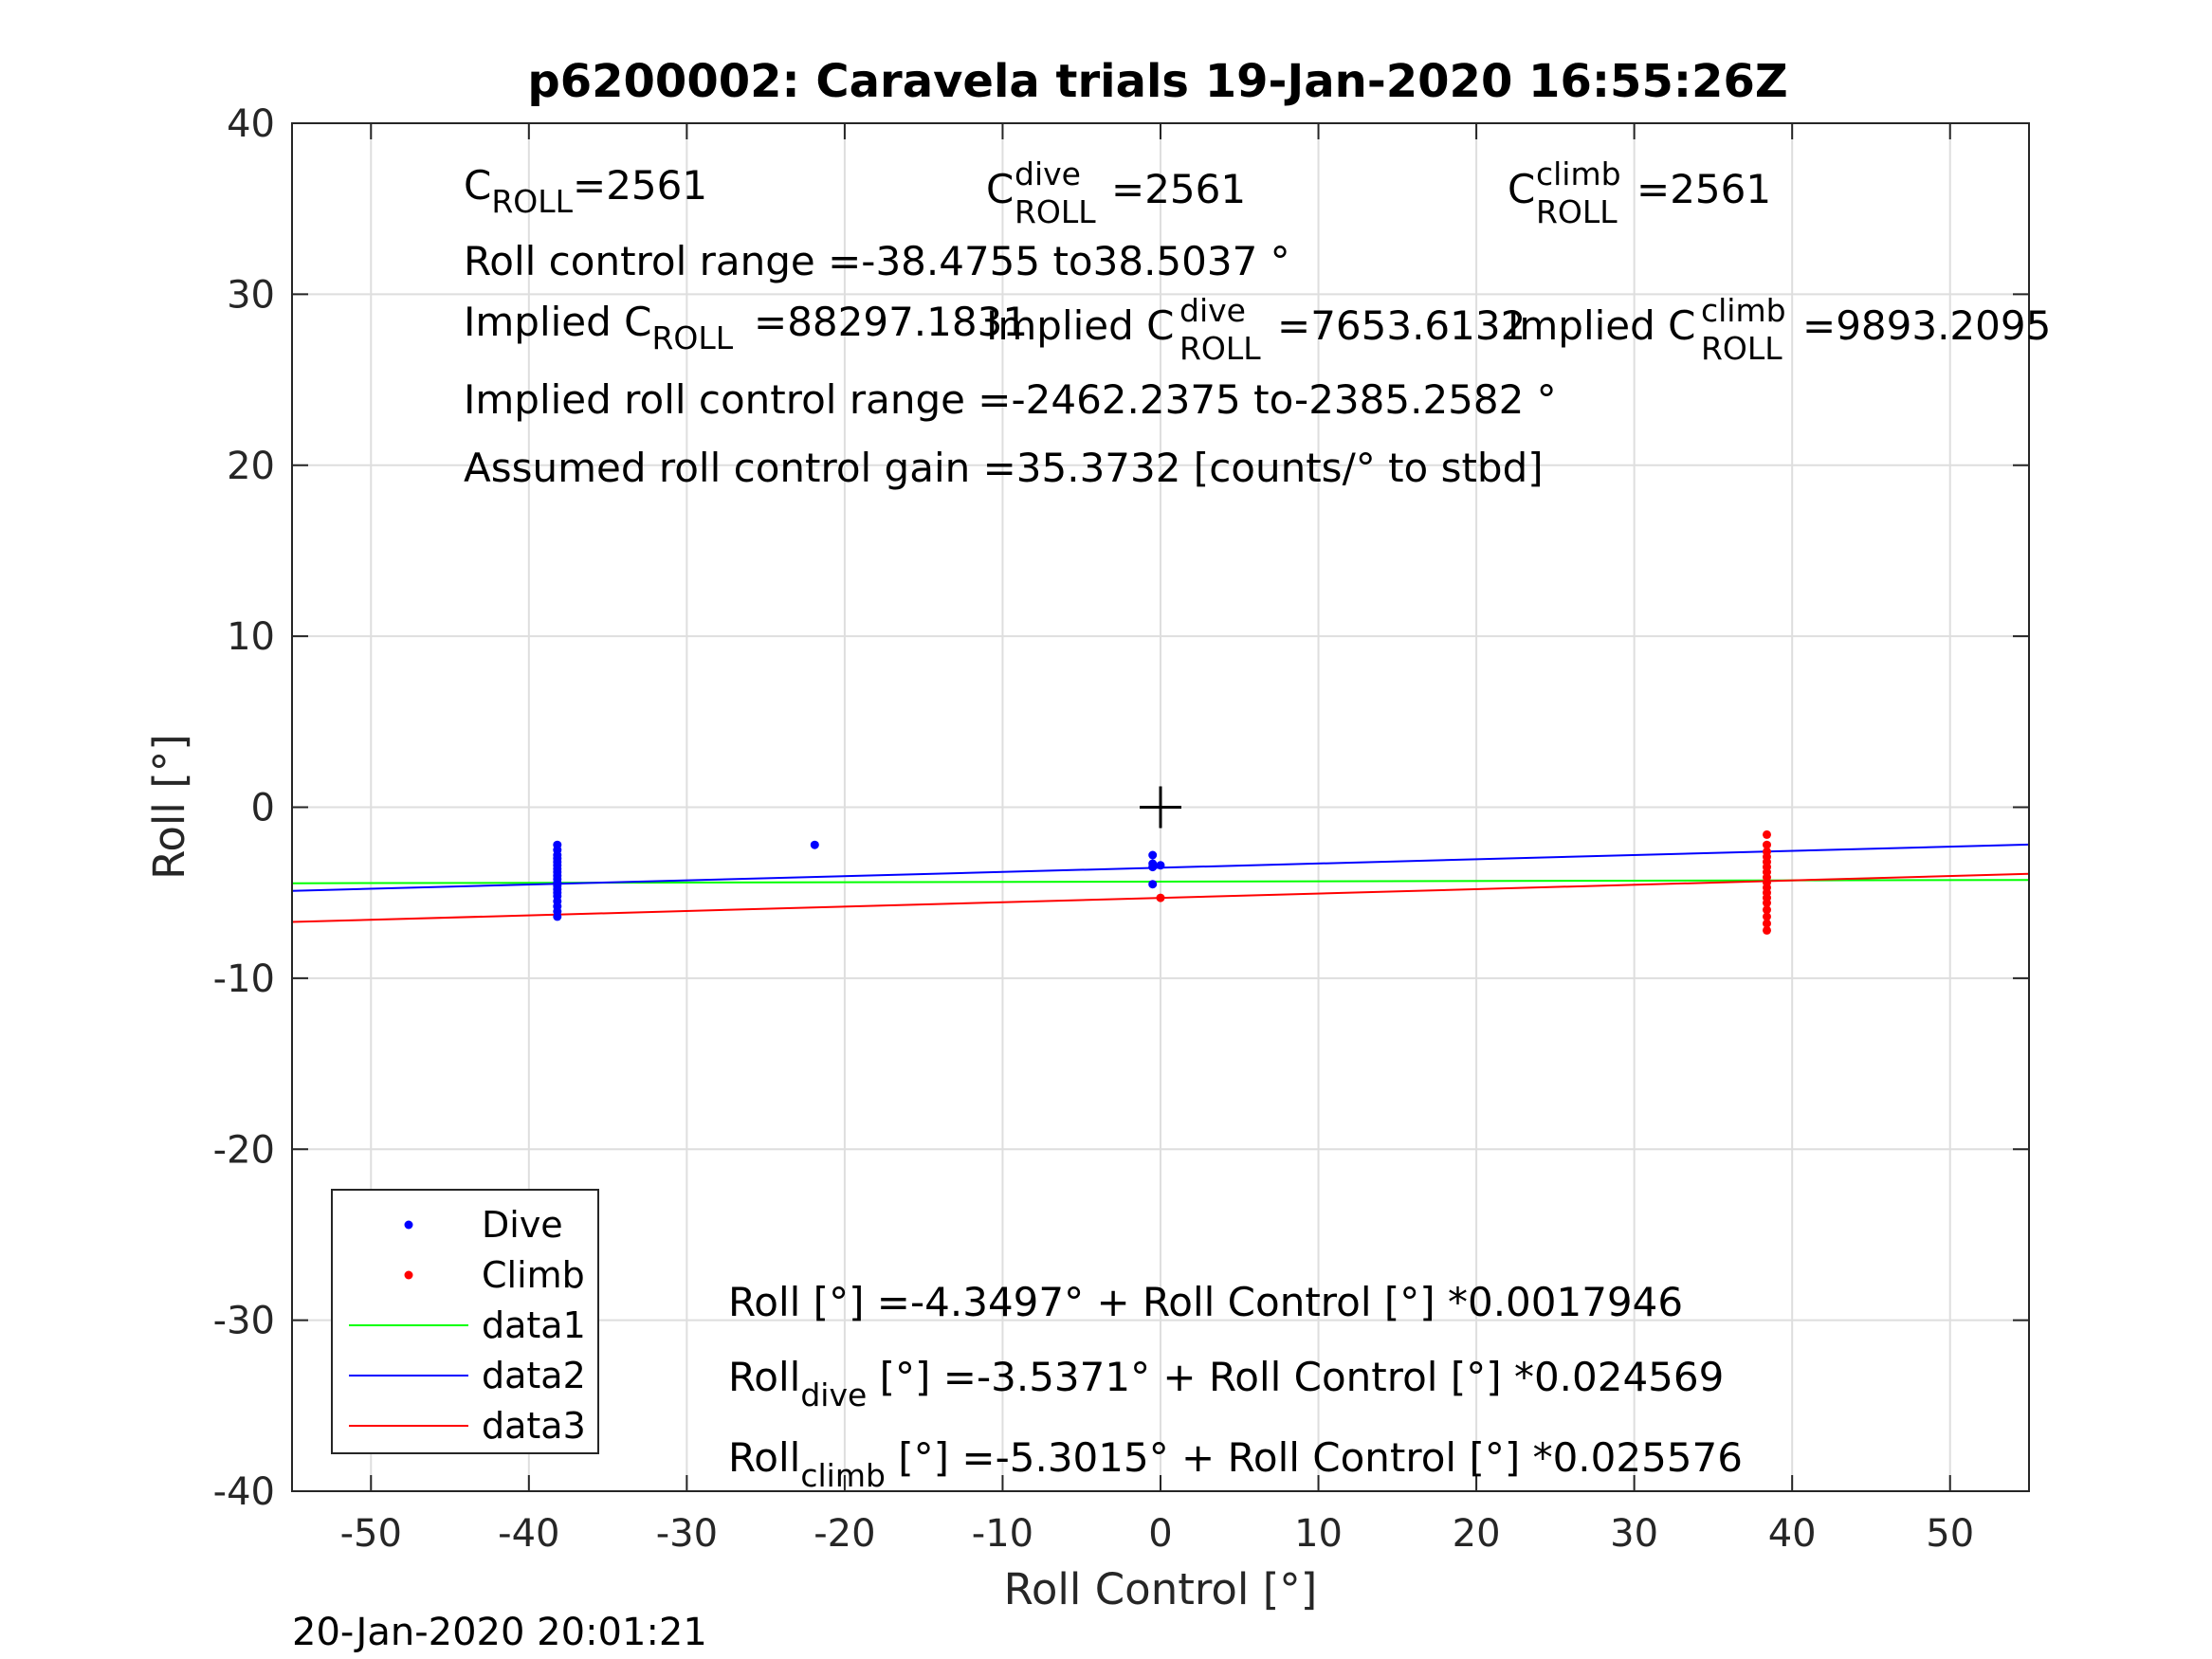 The height and width of the screenshot is (1659, 2212). I want to click on annotation-implied-c-roll: Implied CROLL, so click(599, 327).